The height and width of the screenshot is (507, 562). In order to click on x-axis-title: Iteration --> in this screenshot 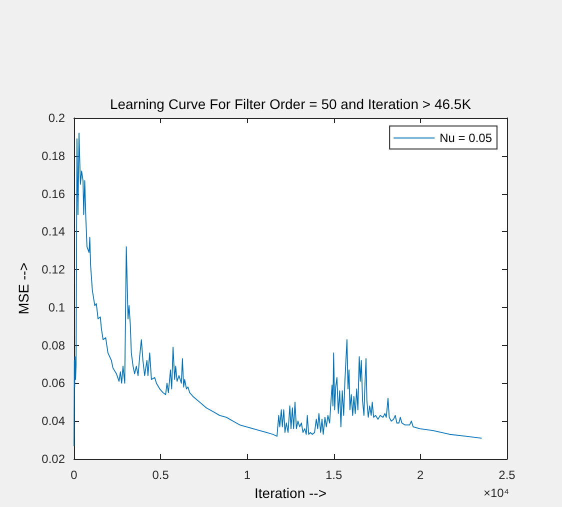, I will do `click(290, 493)`.